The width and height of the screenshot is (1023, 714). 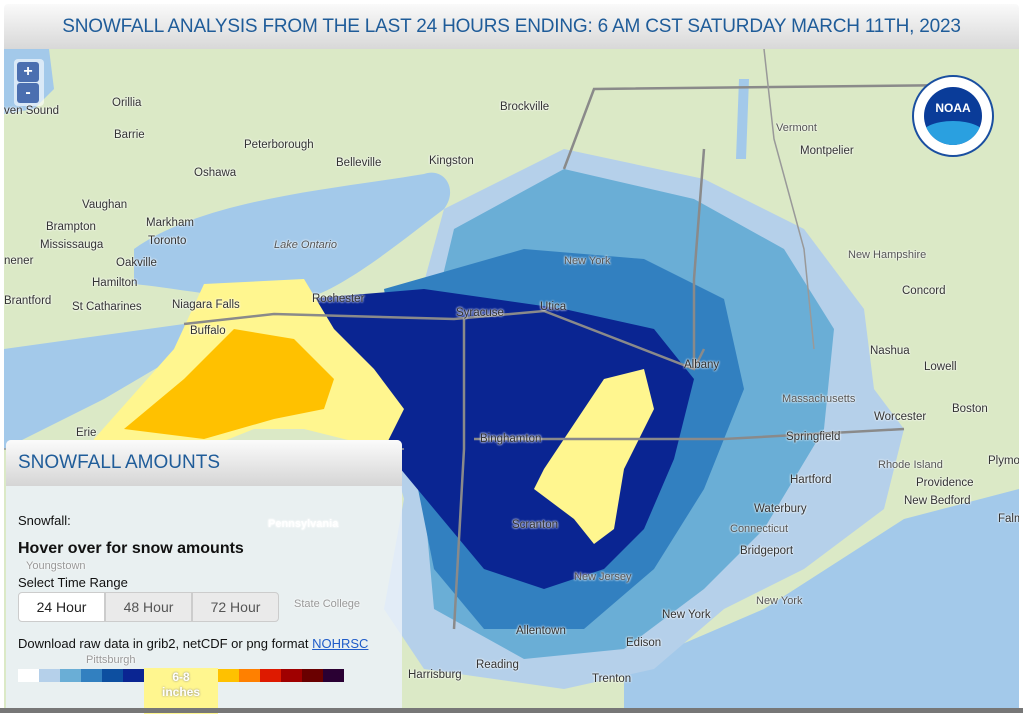 What do you see at coordinates (511, 710) in the screenshot?
I see `status-bar` at bounding box center [511, 710].